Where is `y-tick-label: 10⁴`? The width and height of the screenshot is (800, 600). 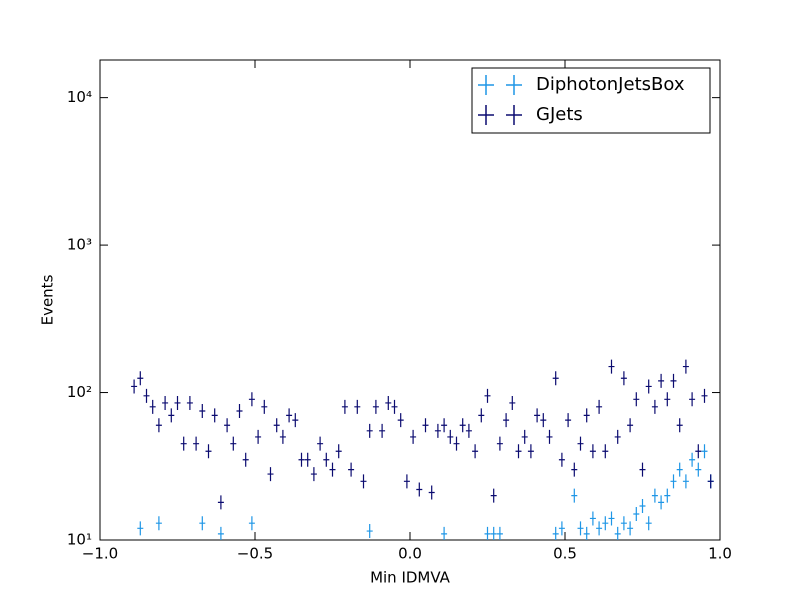
y-tick-label: 10⁴ is located at coordinates (79, 97).